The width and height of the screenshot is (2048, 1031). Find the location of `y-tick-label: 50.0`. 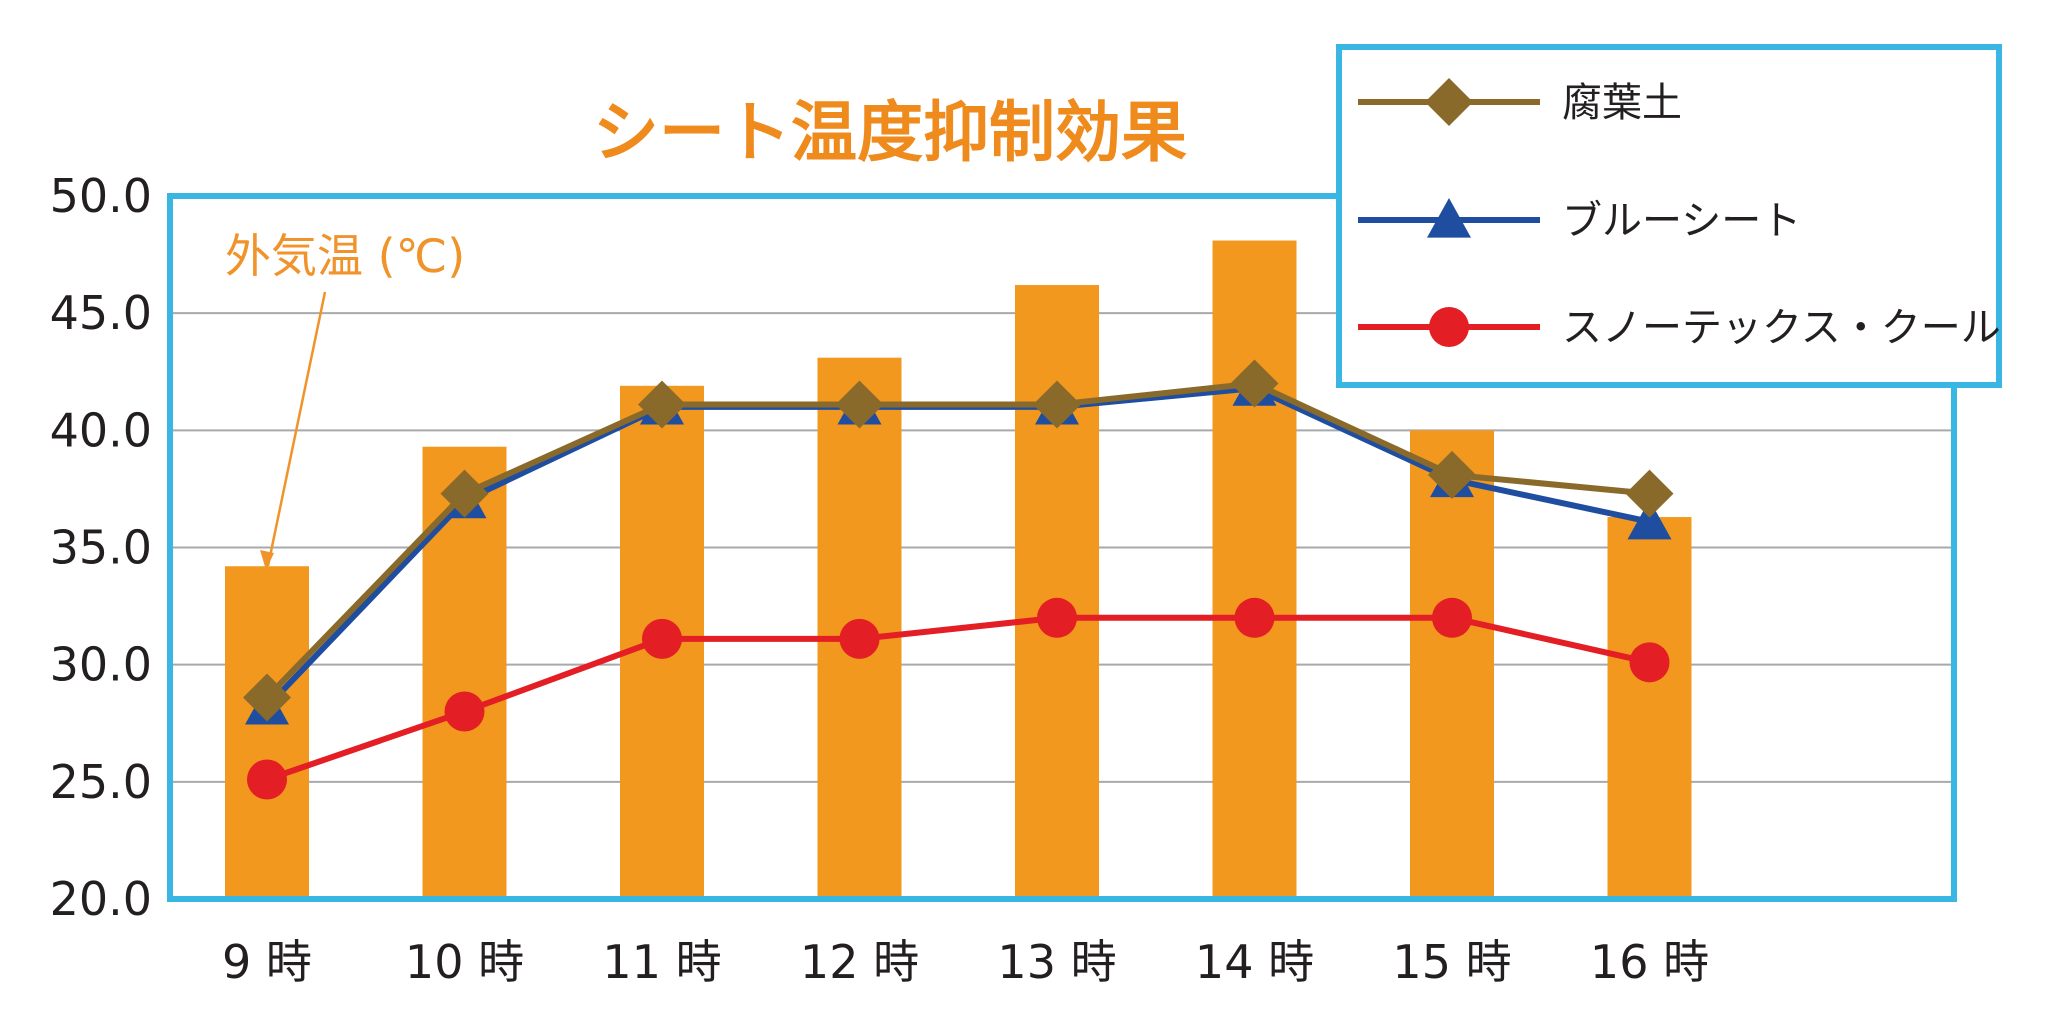

y-tick-label: 50.0 is located at coordinates (101, 196).